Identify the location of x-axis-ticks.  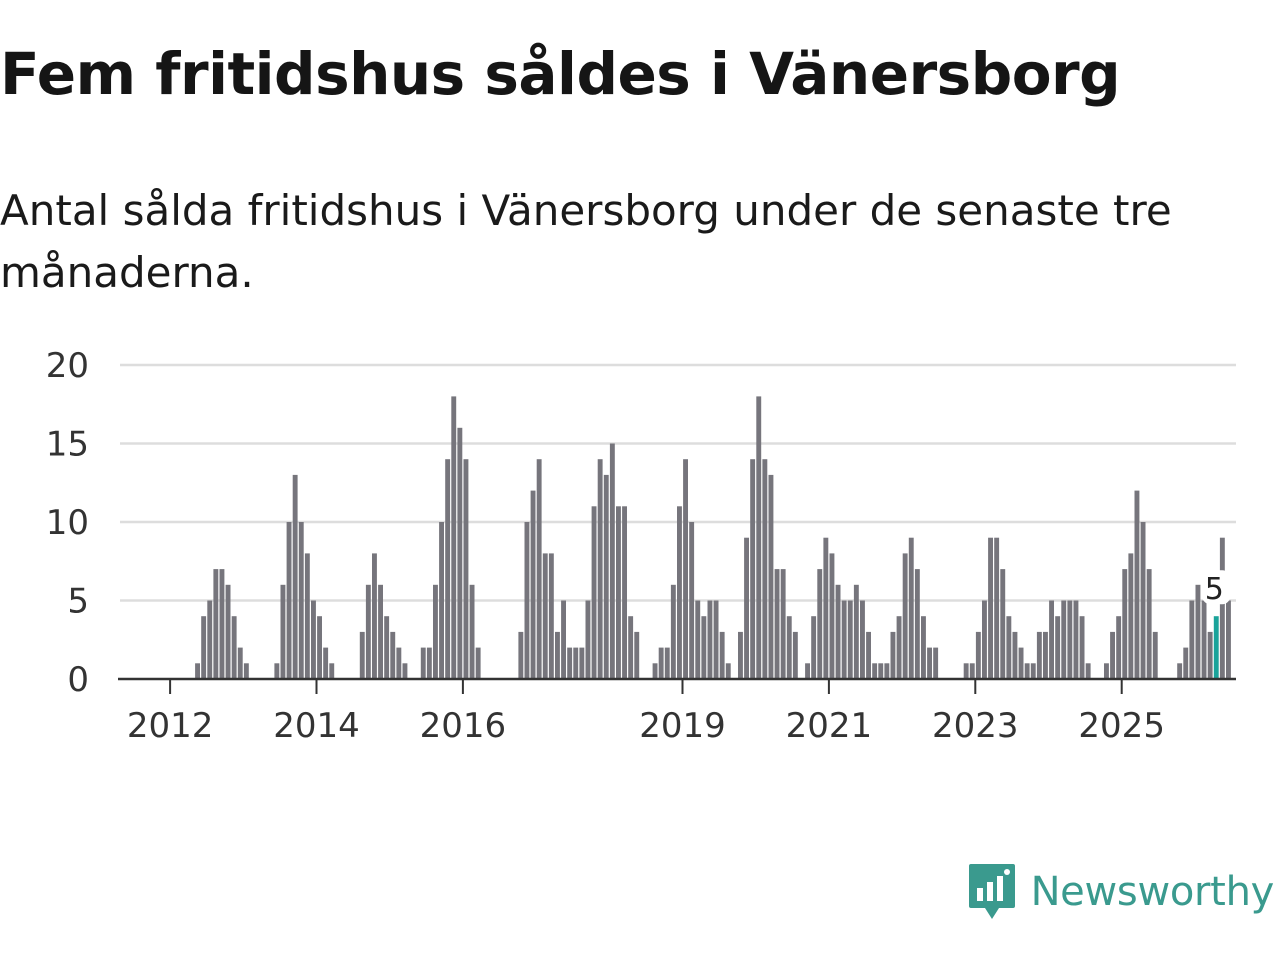
(646, 686).